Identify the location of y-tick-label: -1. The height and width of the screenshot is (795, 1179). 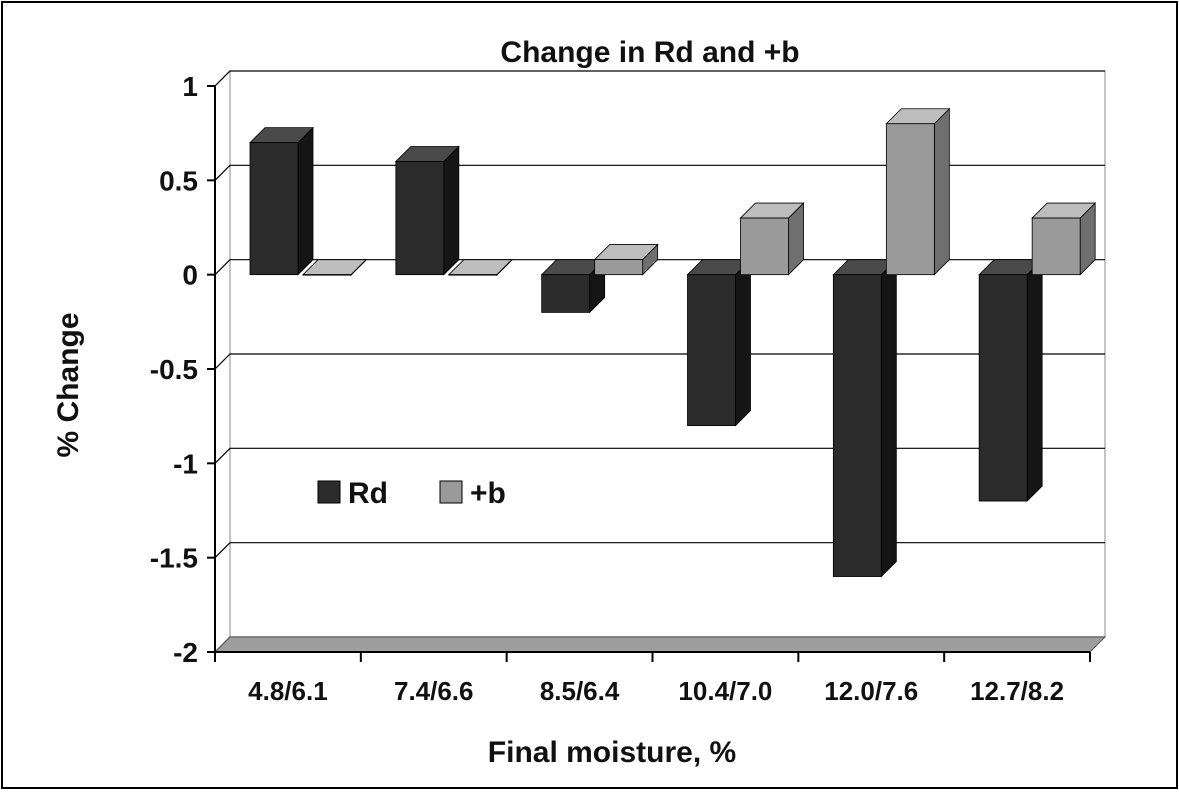
(185, 463).